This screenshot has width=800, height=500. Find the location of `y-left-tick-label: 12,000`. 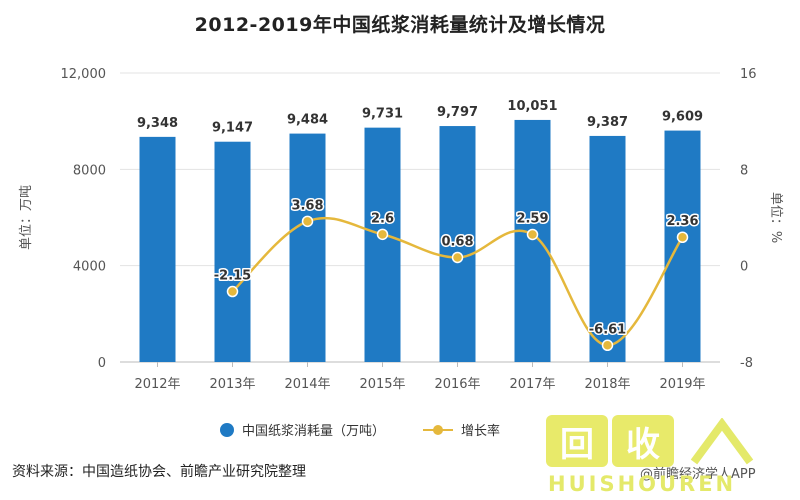

y-left-tick-label: 12,000 is located at coordinates (84, 74).